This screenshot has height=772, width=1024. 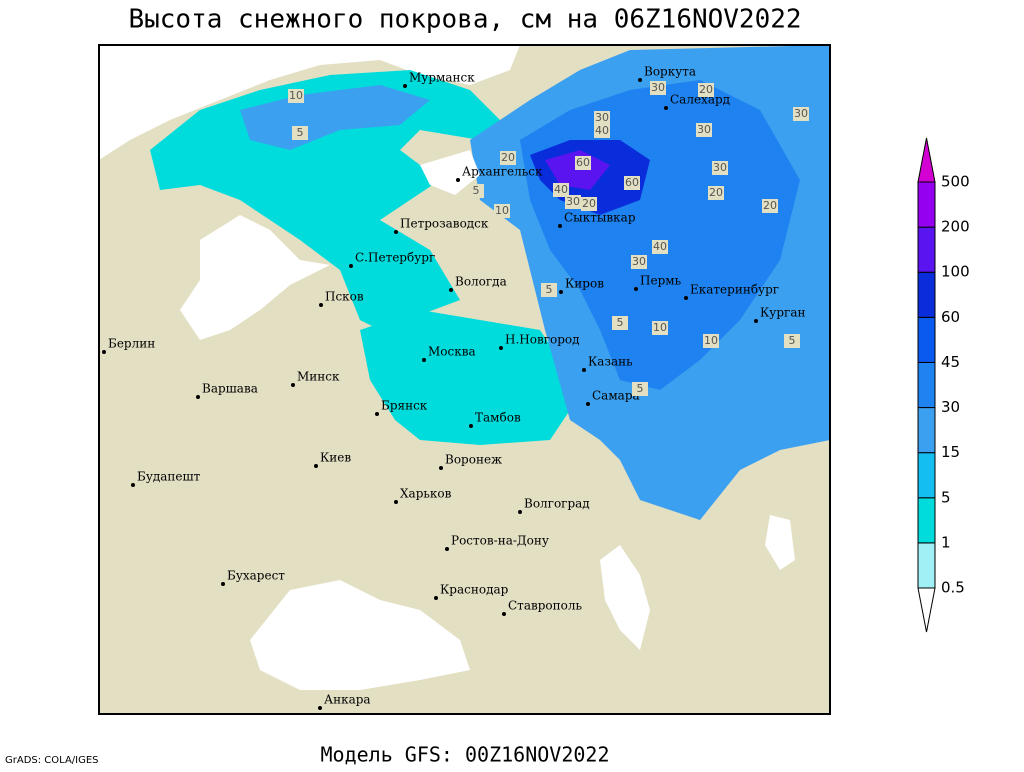 What do you see at coordinates (442, 78) in the screenshot?
I see `city-label: Мурманск` at bounding box center [442, 78].